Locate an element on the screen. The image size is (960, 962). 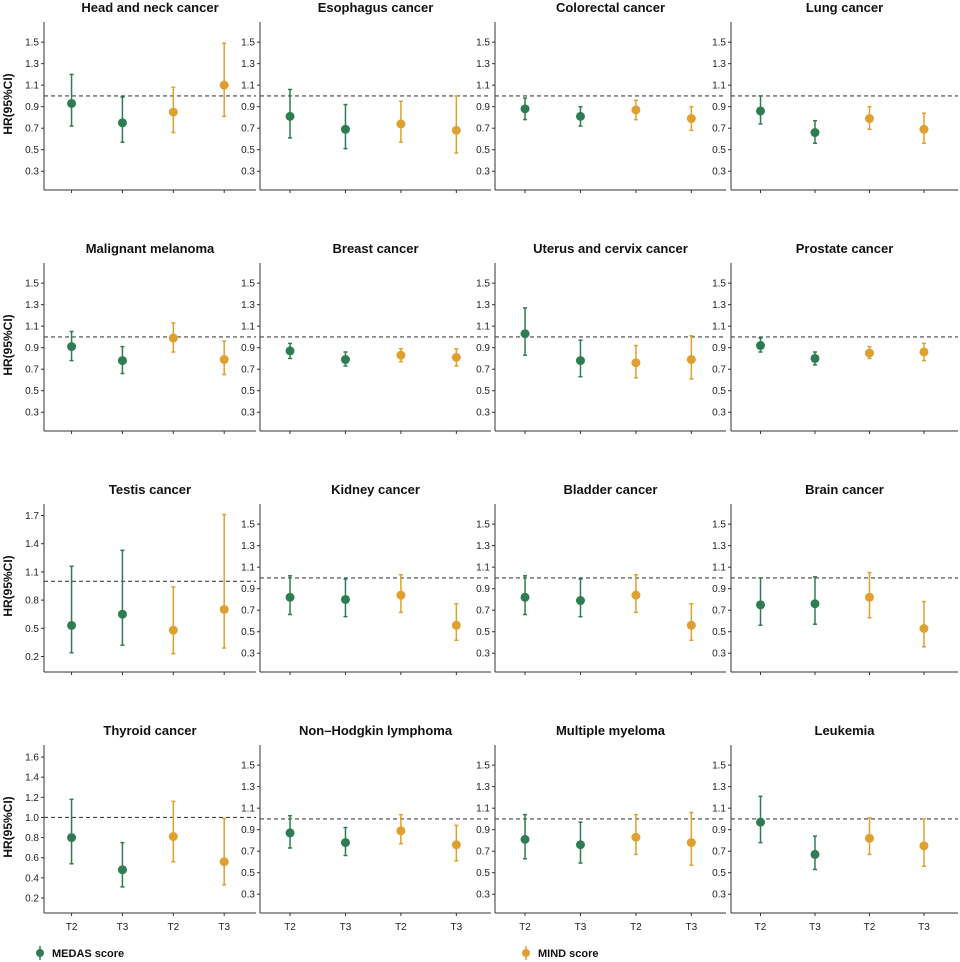
panel-title: Colorectal cancer is located at coordinates (610, 7).